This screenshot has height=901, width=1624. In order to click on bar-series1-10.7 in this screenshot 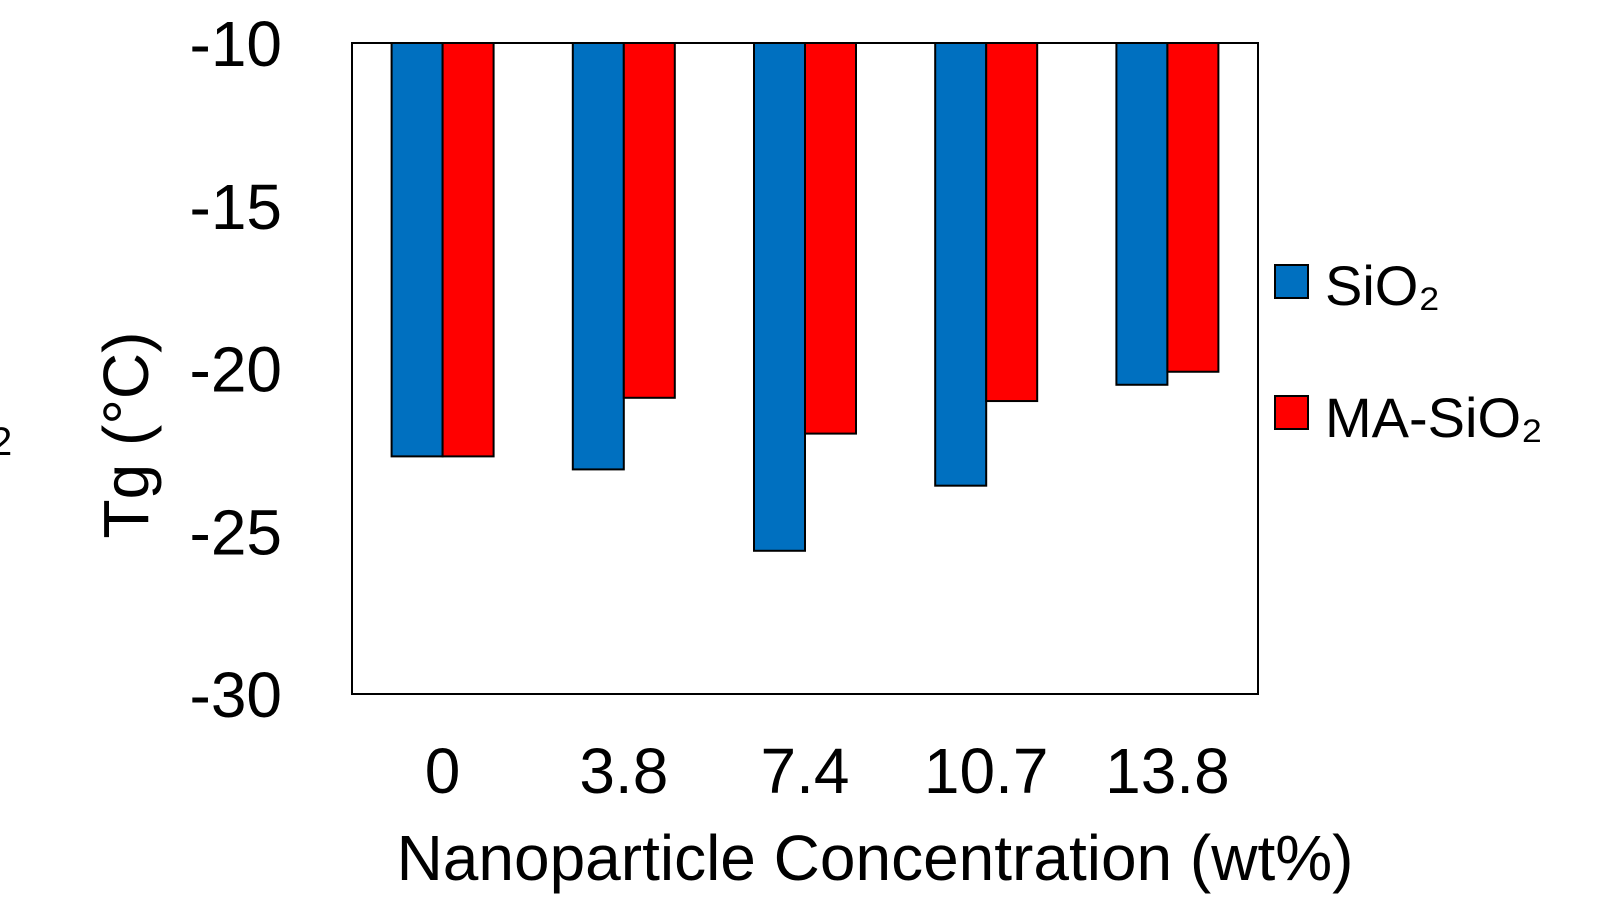, I will do `click(1012, 222)`.